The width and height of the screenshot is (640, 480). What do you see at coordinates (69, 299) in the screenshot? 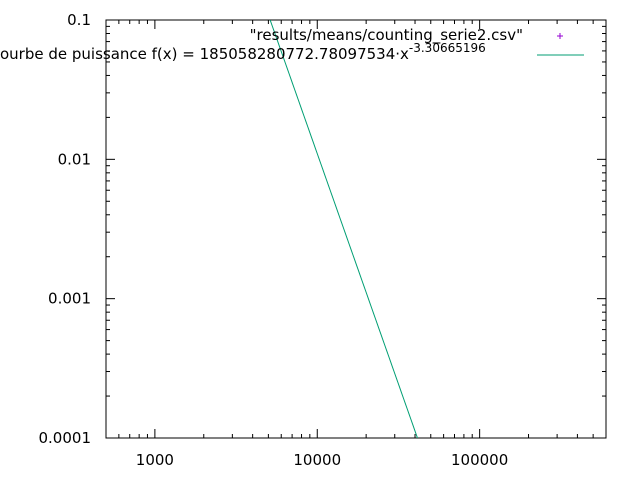
I see `y-tick-label: 0.001` at bounding box center [69, 299].